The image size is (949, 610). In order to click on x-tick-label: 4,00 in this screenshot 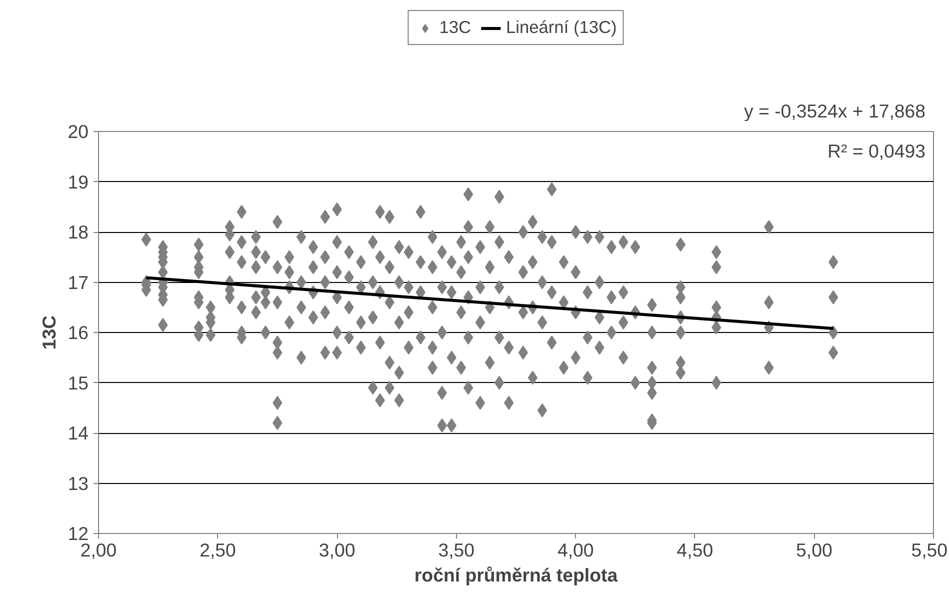, I will do `click(575, 550)`.